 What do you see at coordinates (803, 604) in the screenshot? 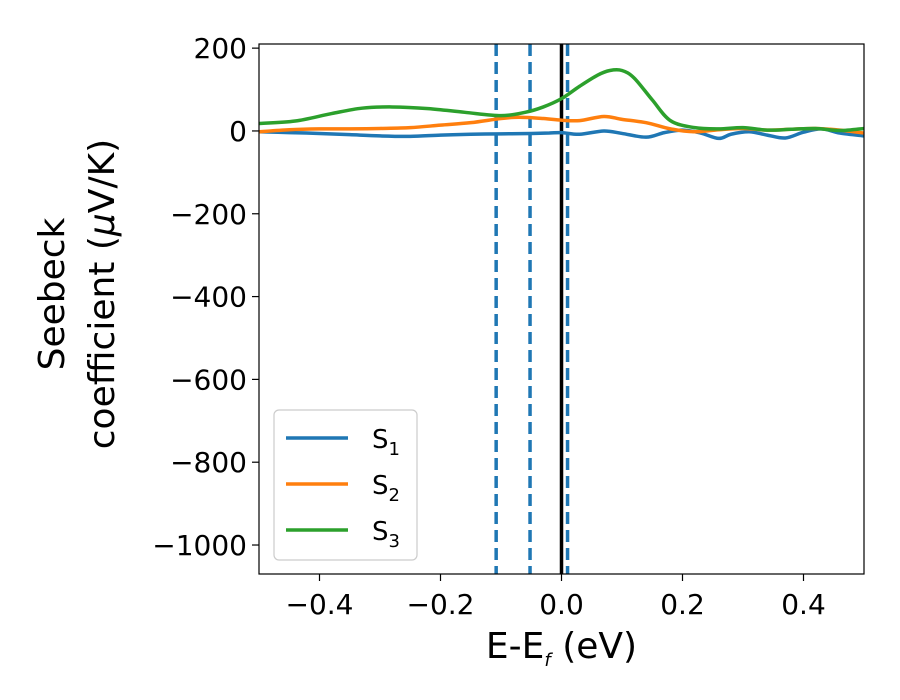
I see `x-tick-label: 0.4` at bounding box center [803, 604].